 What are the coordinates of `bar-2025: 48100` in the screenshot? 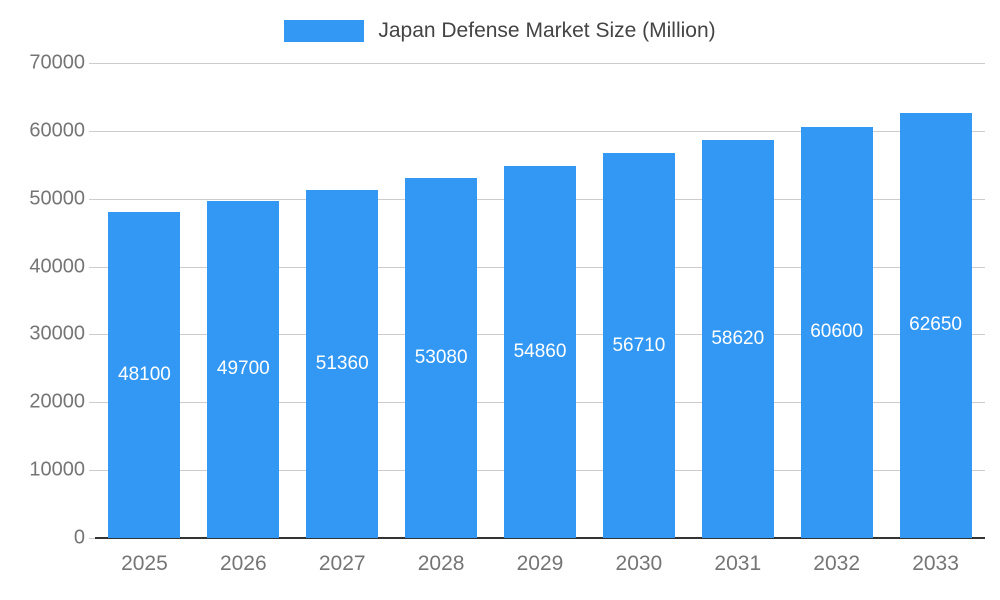 It's located at (144, 374).